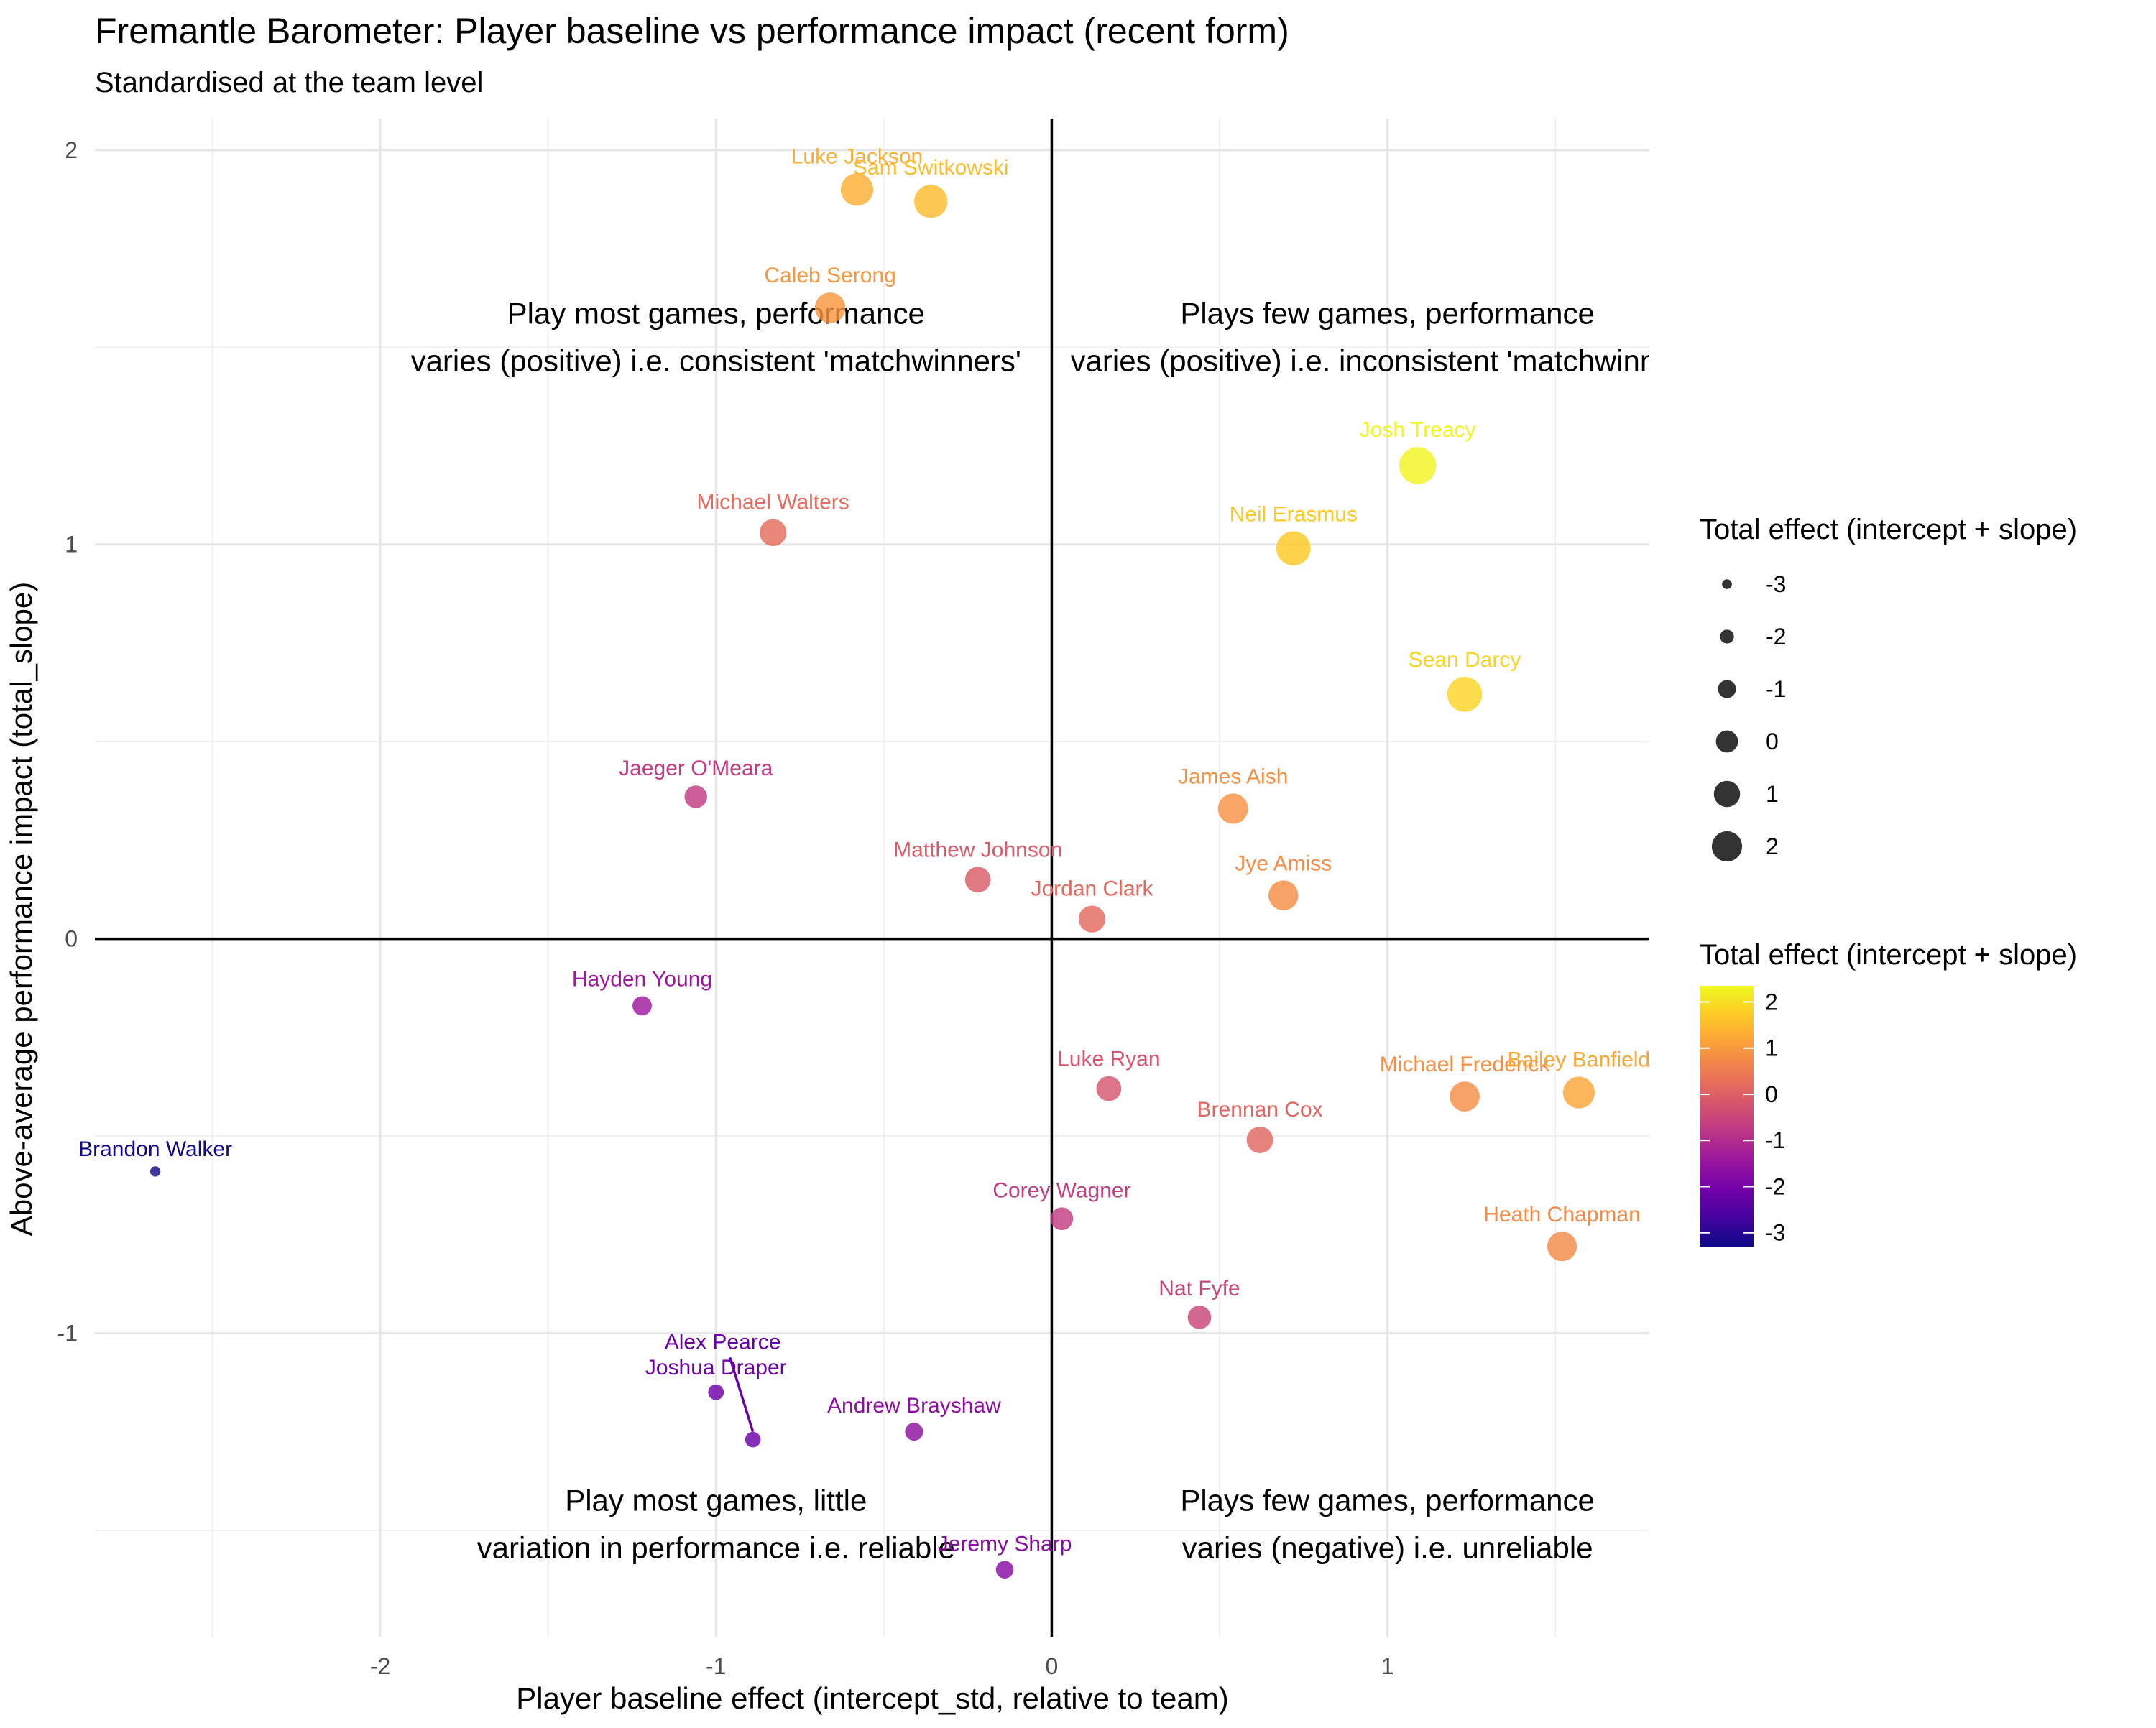  I want to click on colorbar-label: -2, so click(1775, 1186).